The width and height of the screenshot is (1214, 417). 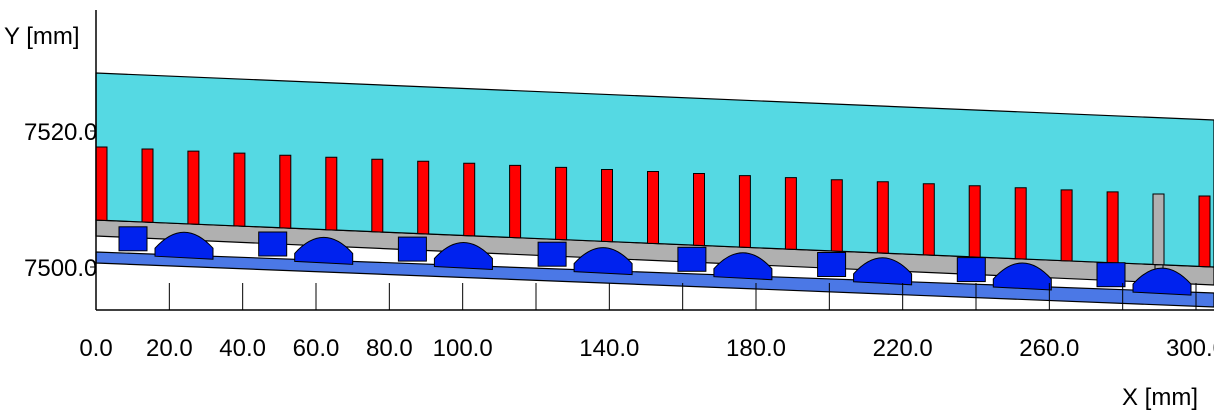 What do you see at coordinates (756, 348) in the screenshot?
I see `x-tick-label: 180.0` at bounding box center [756, 348].